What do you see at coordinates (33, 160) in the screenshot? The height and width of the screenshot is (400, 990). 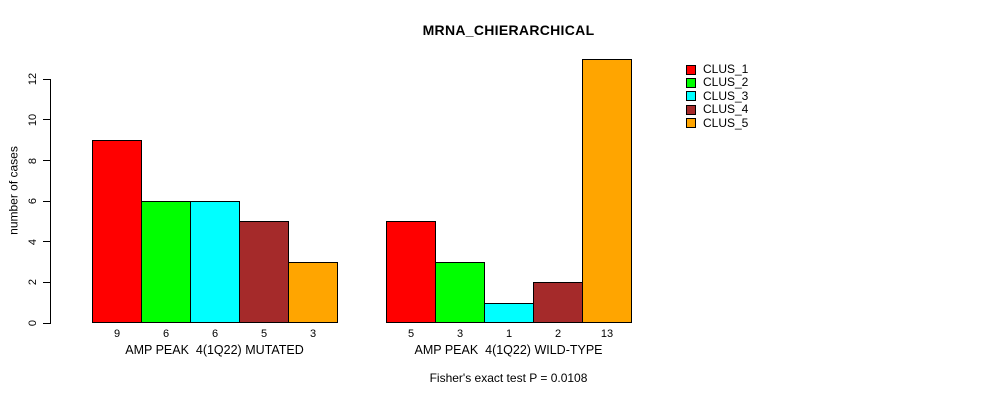 I see `y-axis-tick-label: 8` at bounding box center [33, 160].